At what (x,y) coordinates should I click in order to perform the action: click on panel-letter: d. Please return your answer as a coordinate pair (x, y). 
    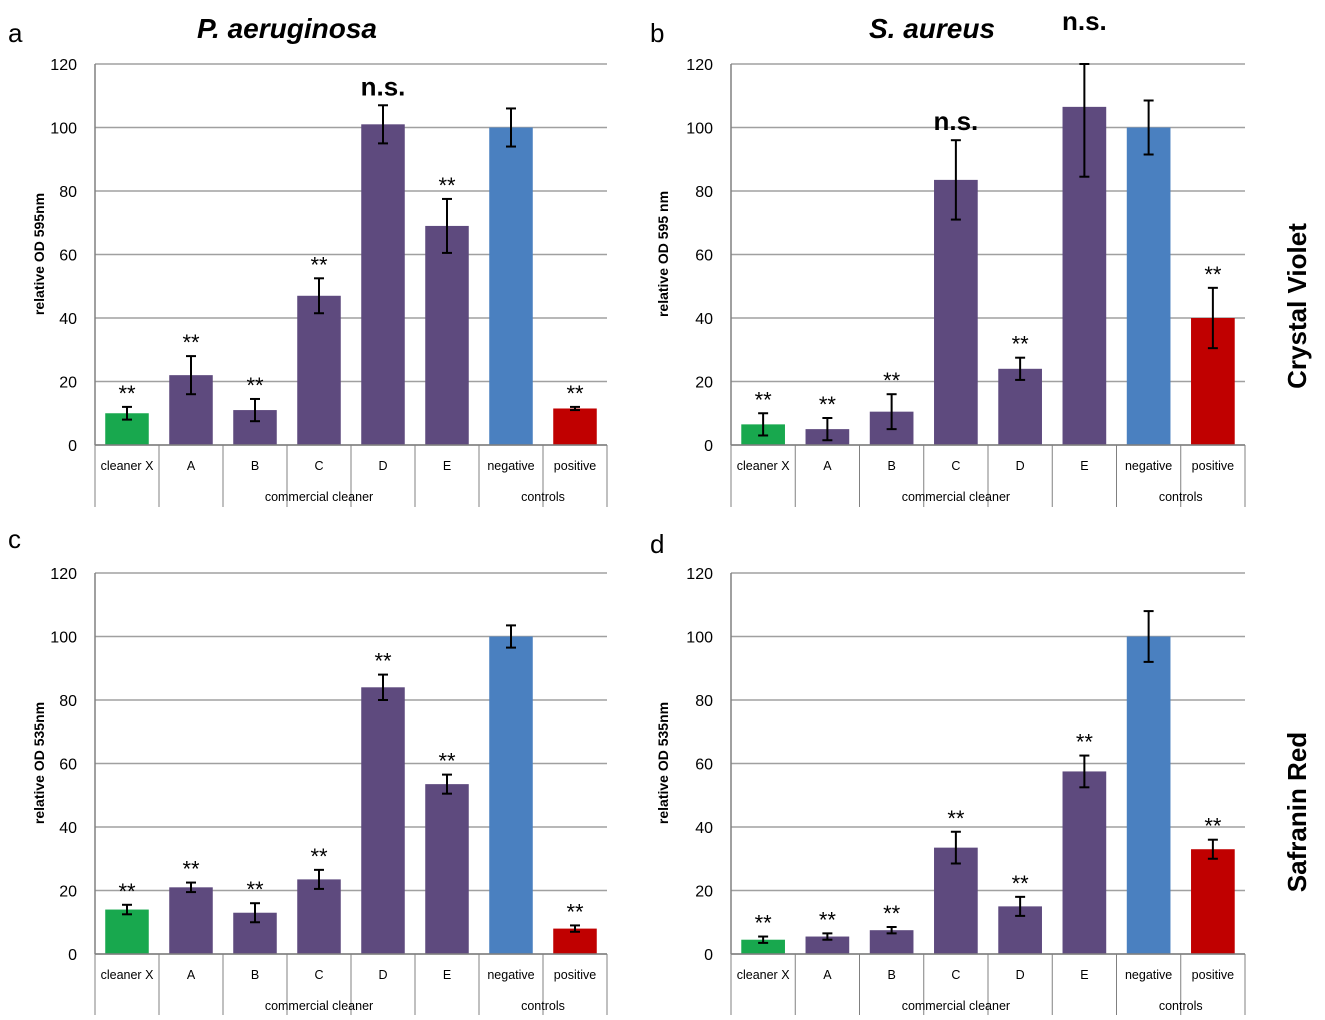
    Looking at the image, I should click on (657, 544).